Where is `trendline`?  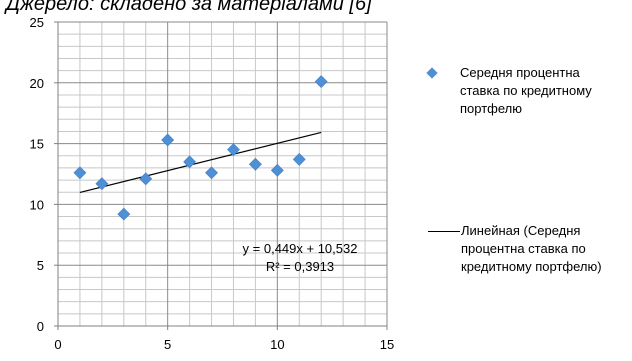 trendline is located at coordinates (200, 162).